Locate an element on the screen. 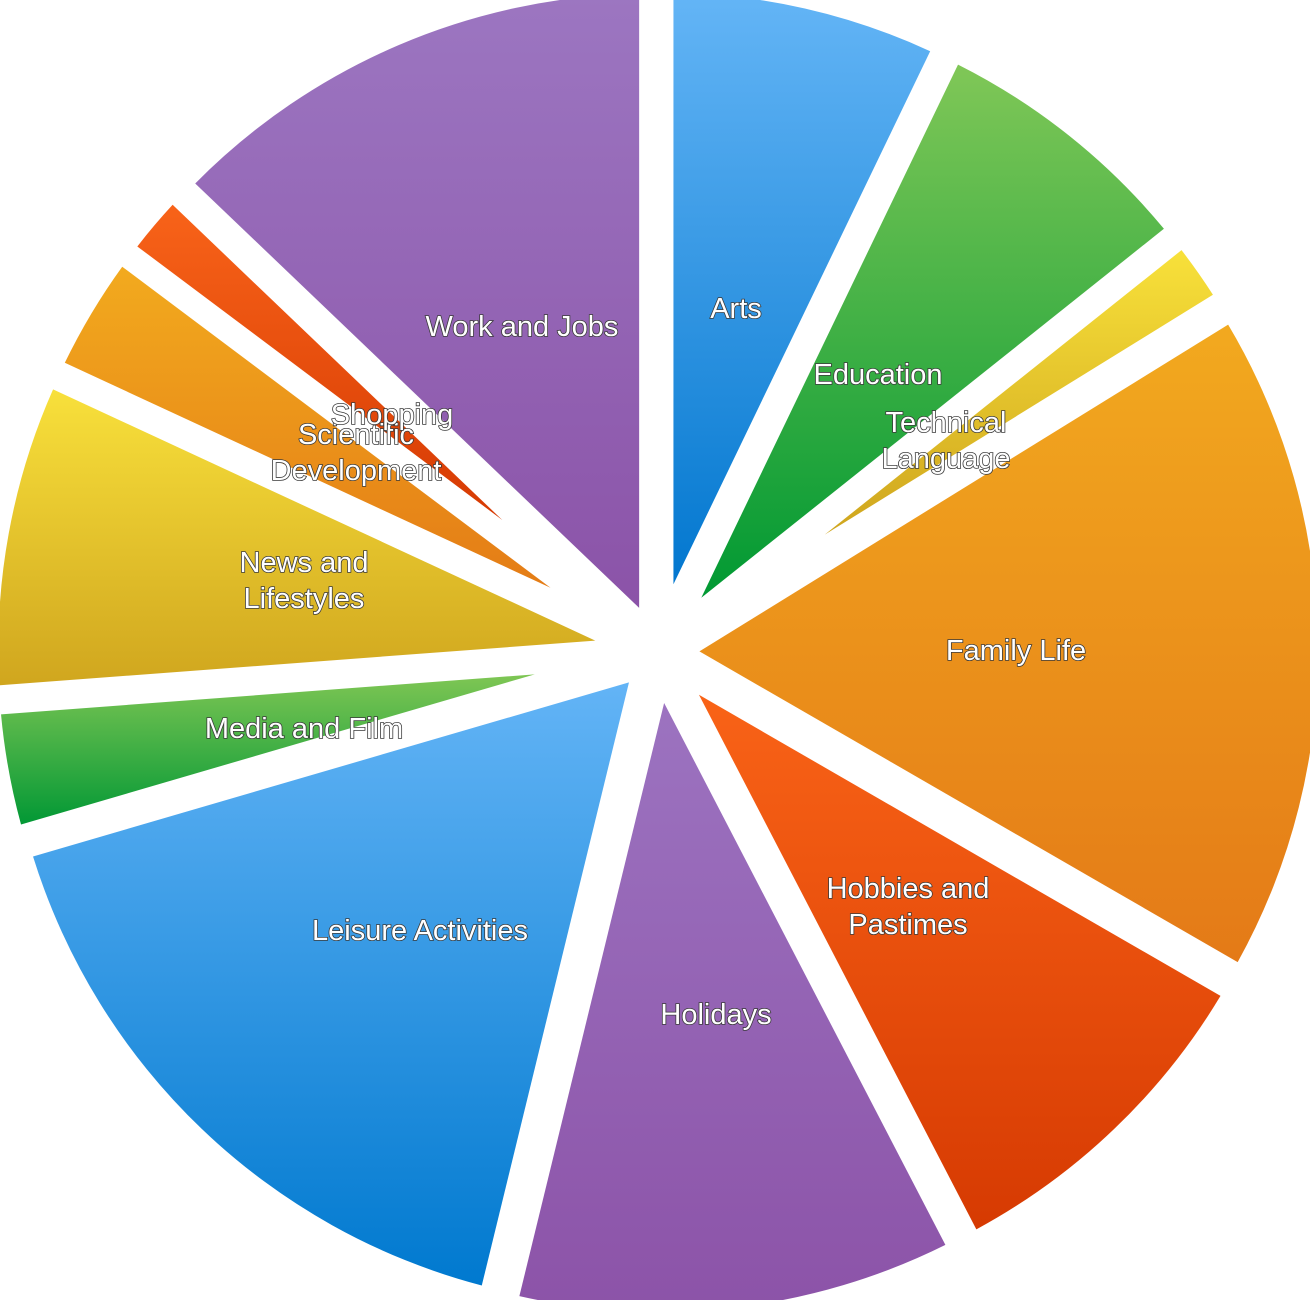 This screenshot has height=1300, width=1310. slice-news-and-lifestyles is located at coordinates (298, 537).